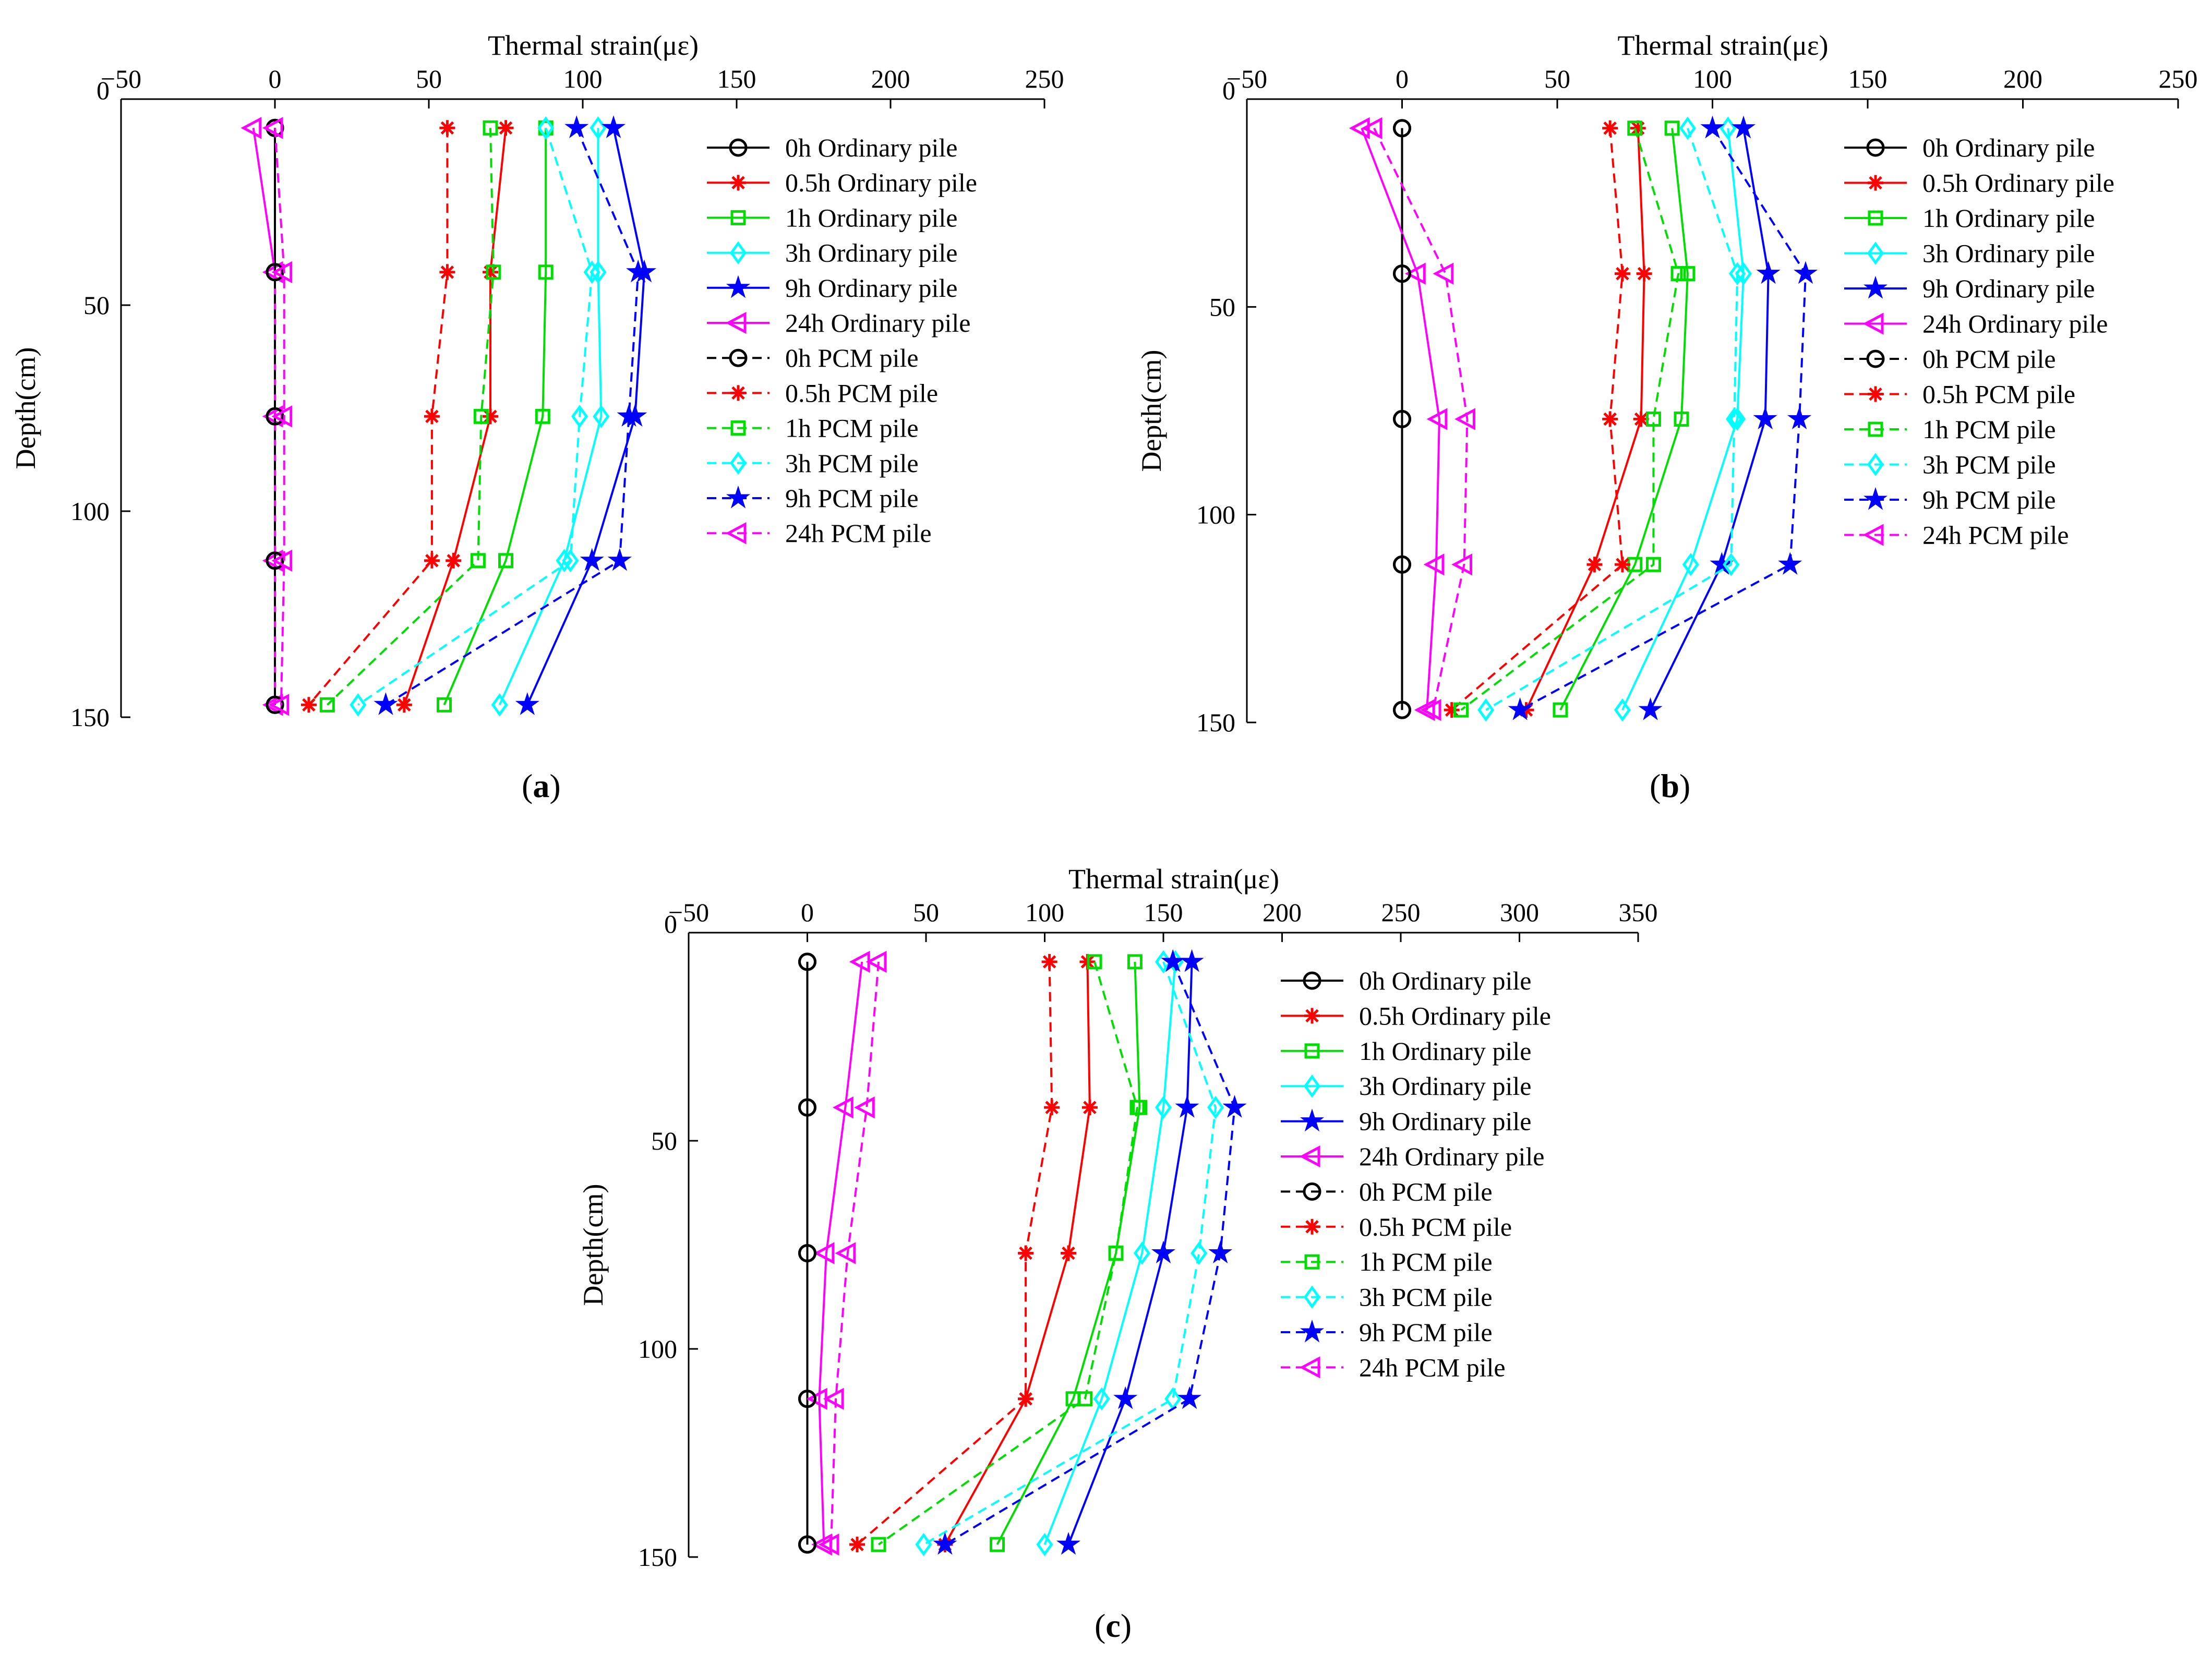  I want to click on panel-label-b: (b), so click(1671, 785).